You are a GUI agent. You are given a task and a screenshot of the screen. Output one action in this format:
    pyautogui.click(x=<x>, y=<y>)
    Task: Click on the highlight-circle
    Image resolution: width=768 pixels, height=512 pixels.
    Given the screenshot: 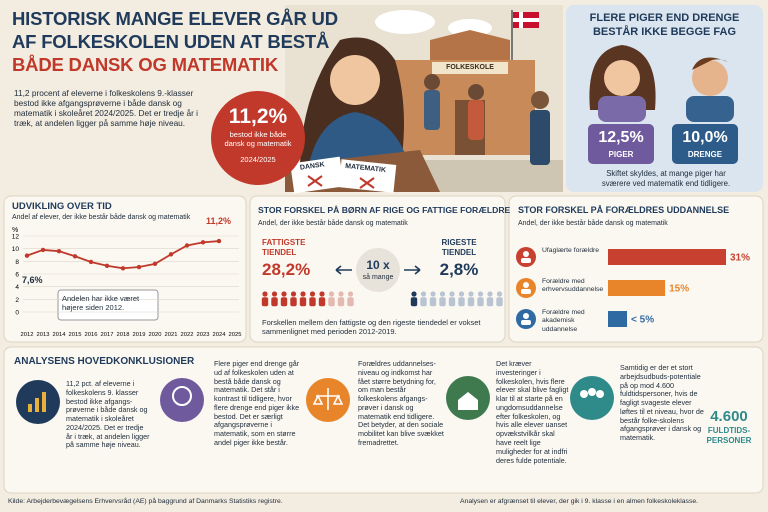 What is the action you would take?
    pyautogui.click(x=258, y=138)
    